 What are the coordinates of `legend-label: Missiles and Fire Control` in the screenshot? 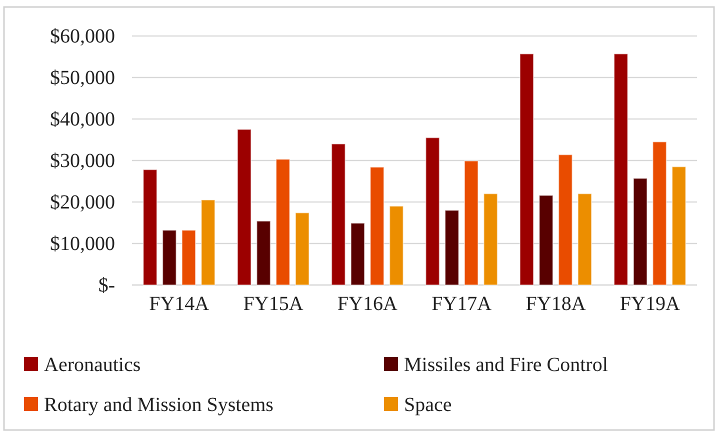 It's located at (506, 365).